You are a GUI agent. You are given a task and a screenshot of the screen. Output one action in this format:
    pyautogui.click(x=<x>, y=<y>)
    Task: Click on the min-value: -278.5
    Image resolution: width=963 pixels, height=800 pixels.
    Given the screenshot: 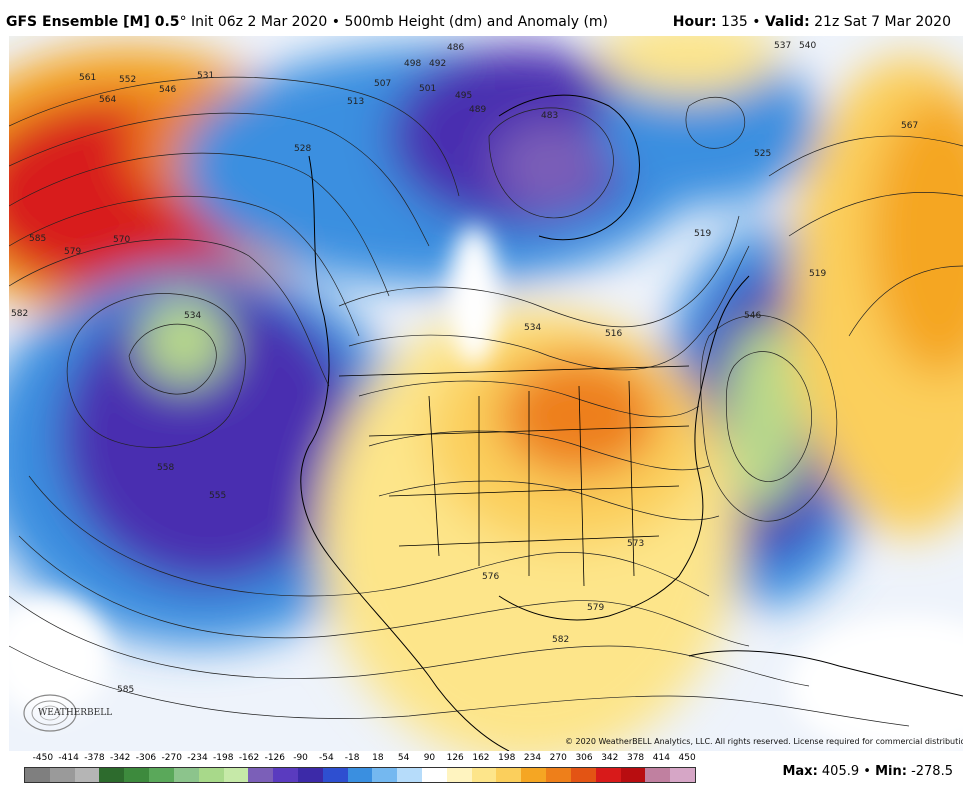 What is the action you would take?
    pyautogui.click(x=932, y=771)
    